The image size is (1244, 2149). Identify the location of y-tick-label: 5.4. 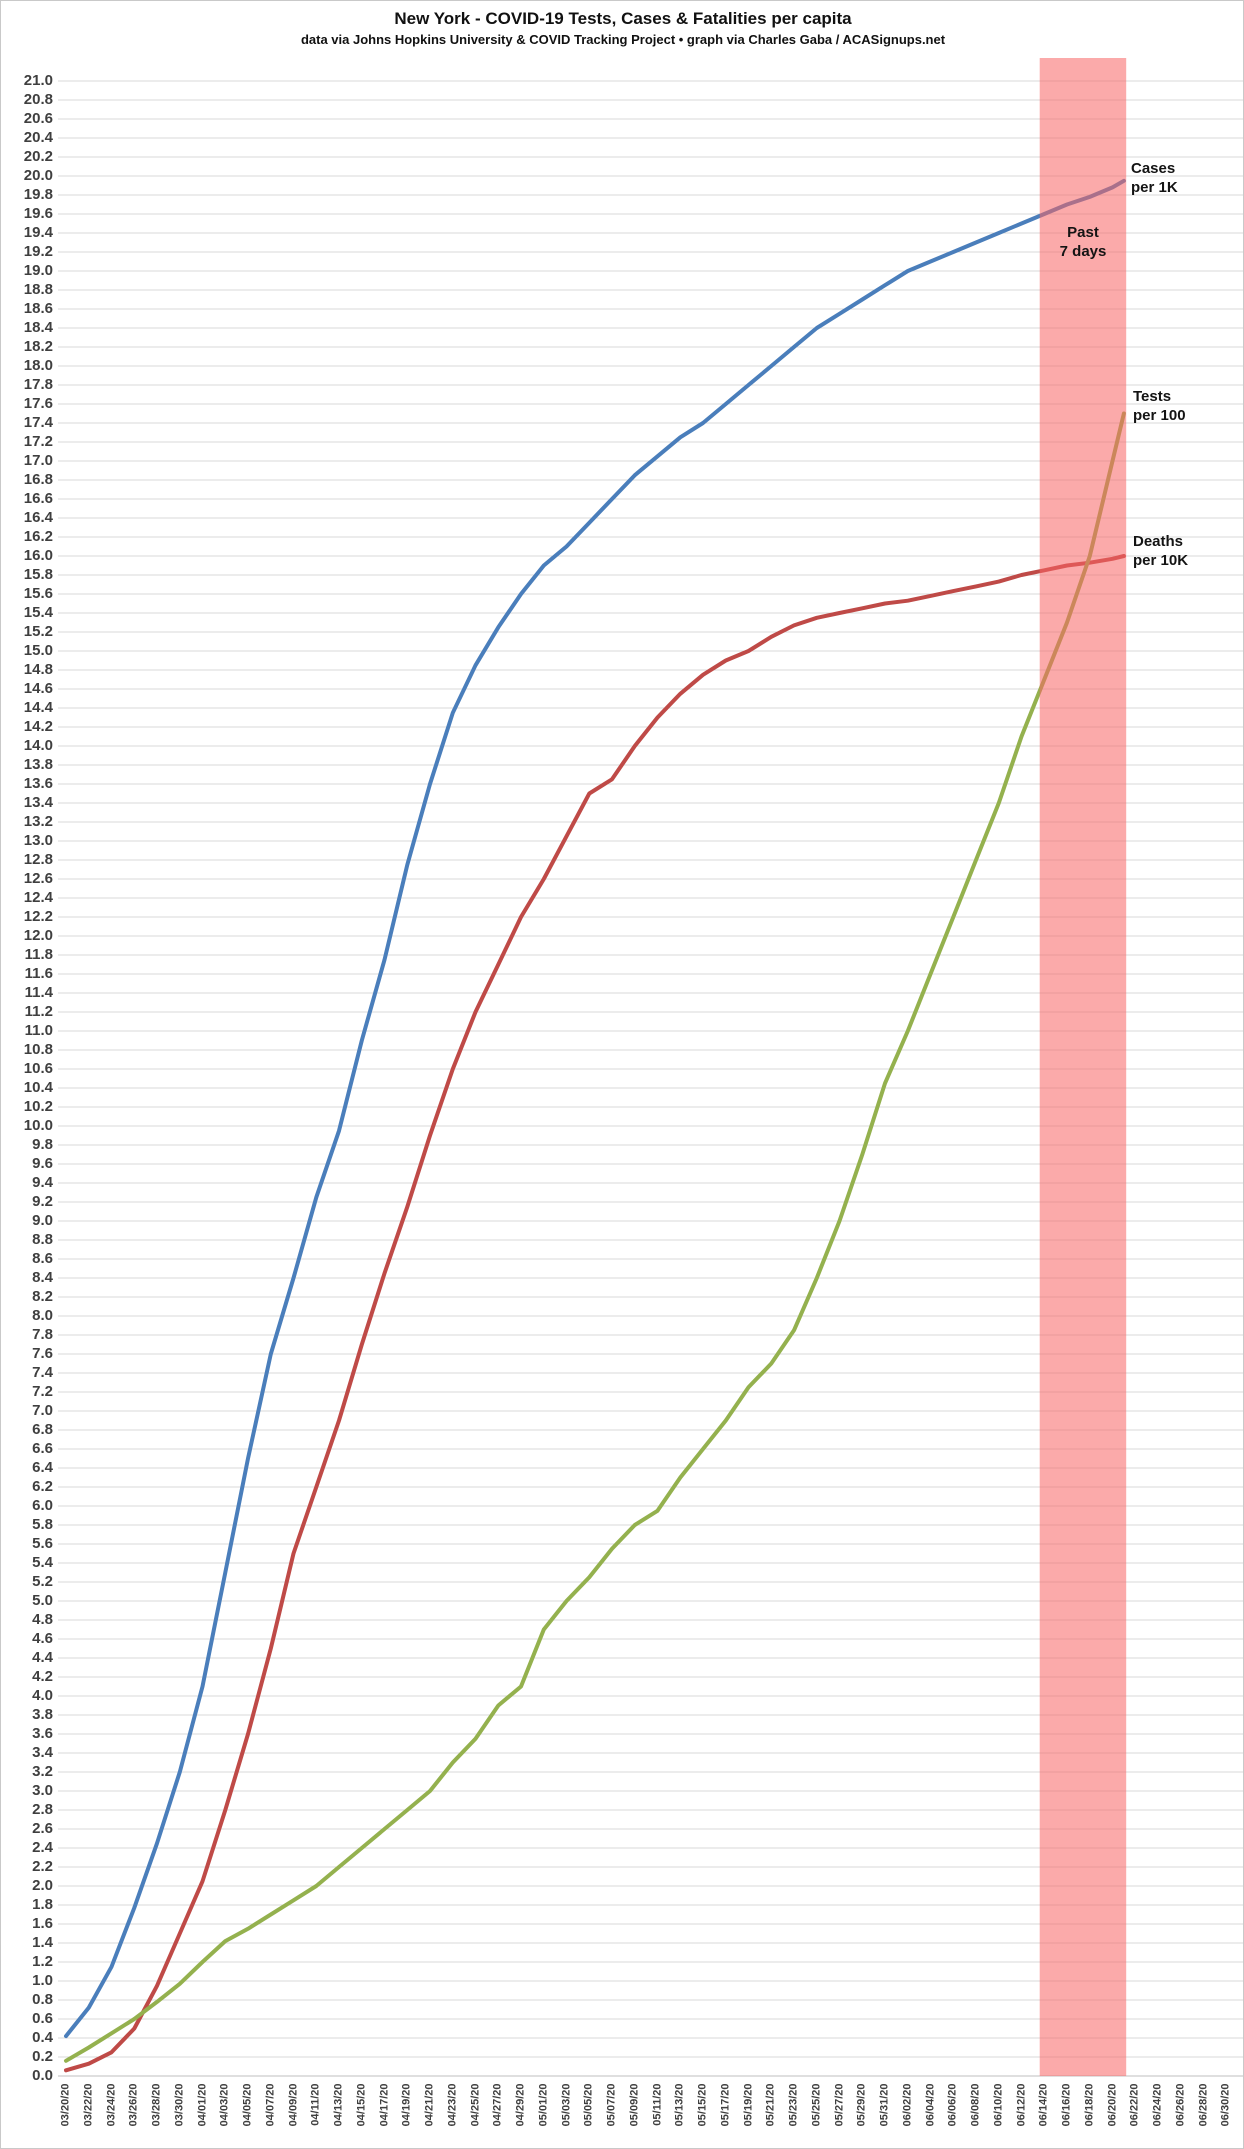
(42, 1562).